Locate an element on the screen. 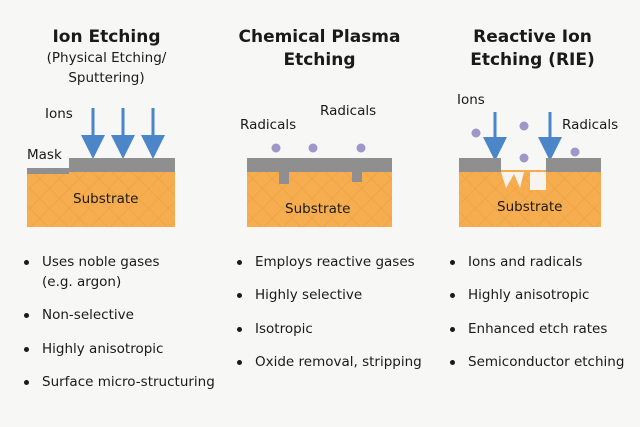 The height and width of the screenshot is (427, 640). ion-etching-title: Ion Etching is located at coordinates (106, 37).